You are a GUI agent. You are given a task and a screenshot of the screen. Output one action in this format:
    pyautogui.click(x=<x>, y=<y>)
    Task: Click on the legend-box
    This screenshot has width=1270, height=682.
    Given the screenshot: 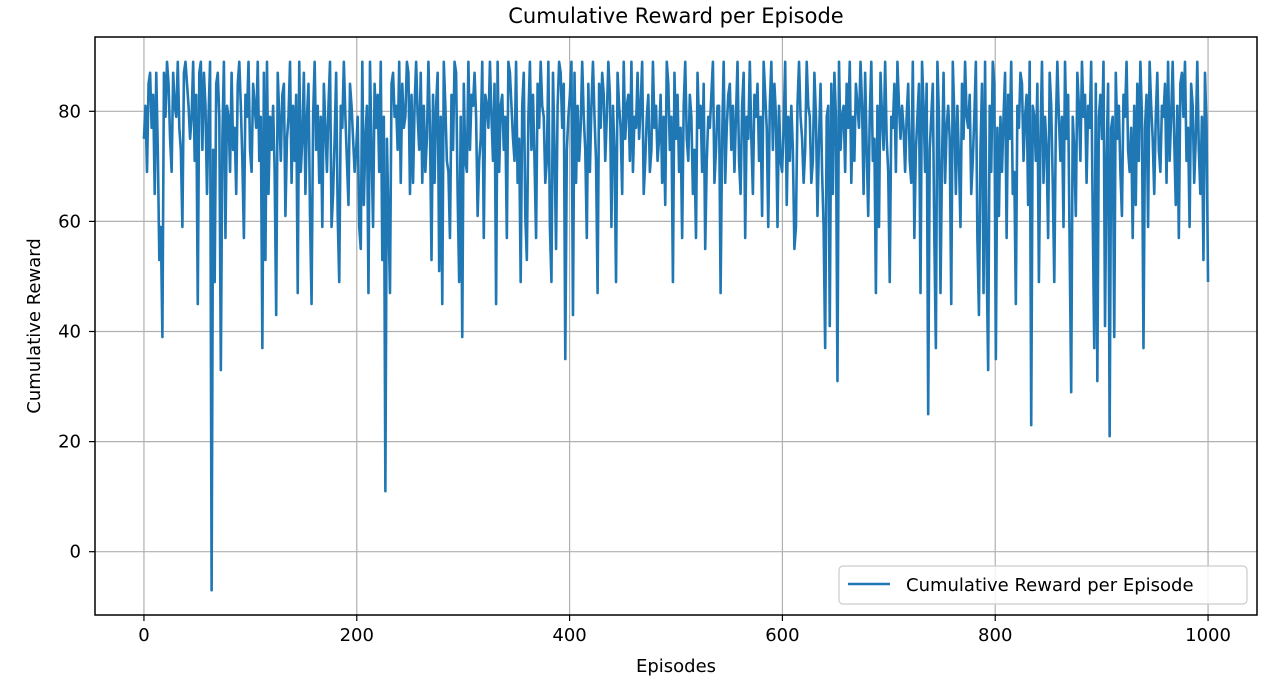 What is the action you would take?
    pyautogui.click(x=1043, y=585)
    